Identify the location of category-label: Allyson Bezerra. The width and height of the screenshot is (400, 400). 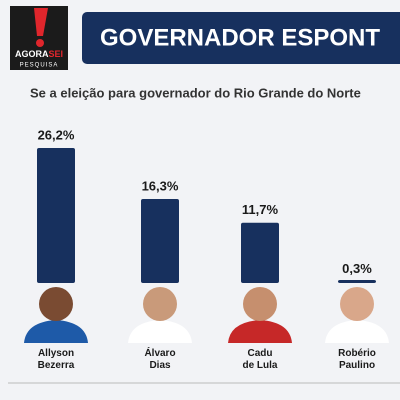
(56, 359).